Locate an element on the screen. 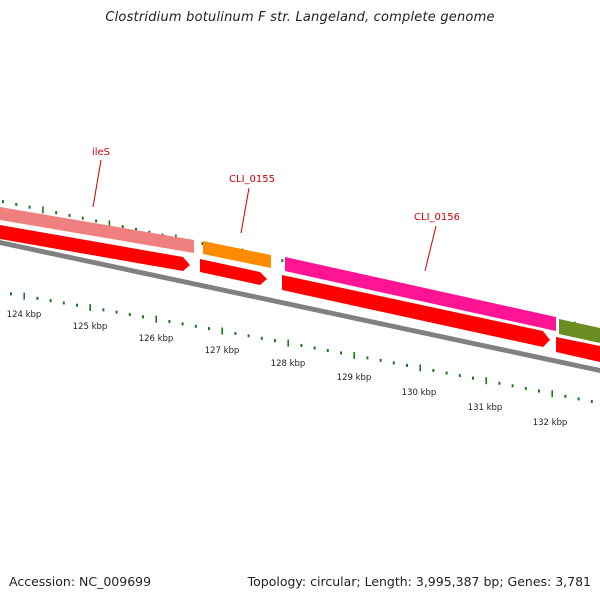  ruler-label-127kbp: 127 kbp is located at coordinates (222, 351).